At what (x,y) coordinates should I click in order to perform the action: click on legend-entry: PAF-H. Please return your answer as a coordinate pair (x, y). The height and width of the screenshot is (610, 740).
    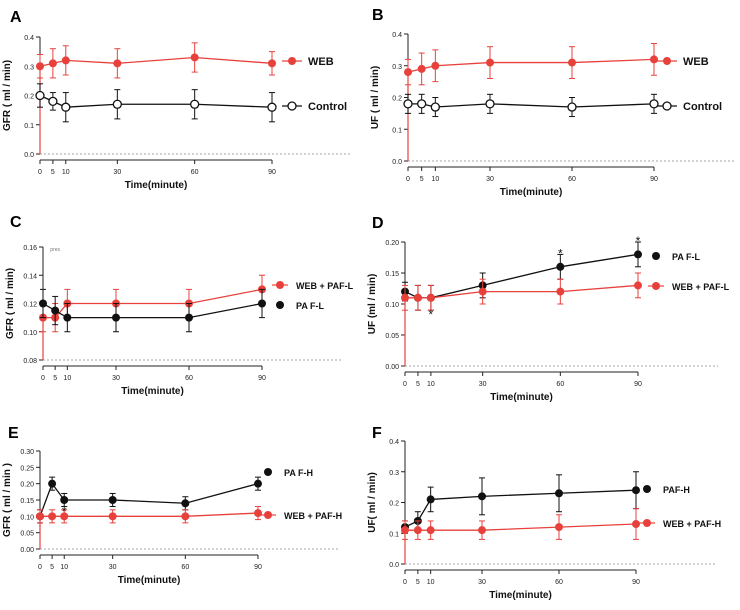
    Looking at the image, I should click on (666, 490).